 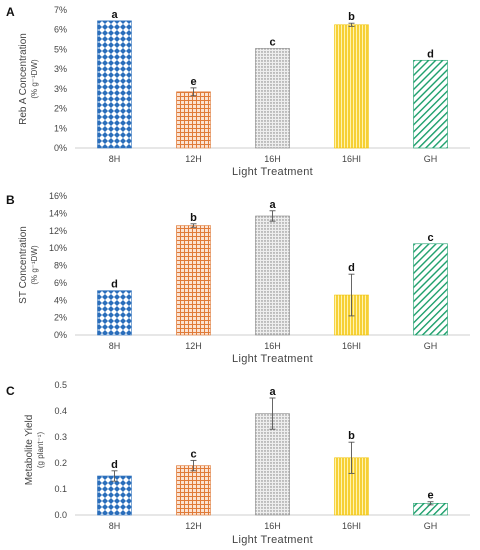 I want to click on error-bar-gh, so click(x=430, y=503).